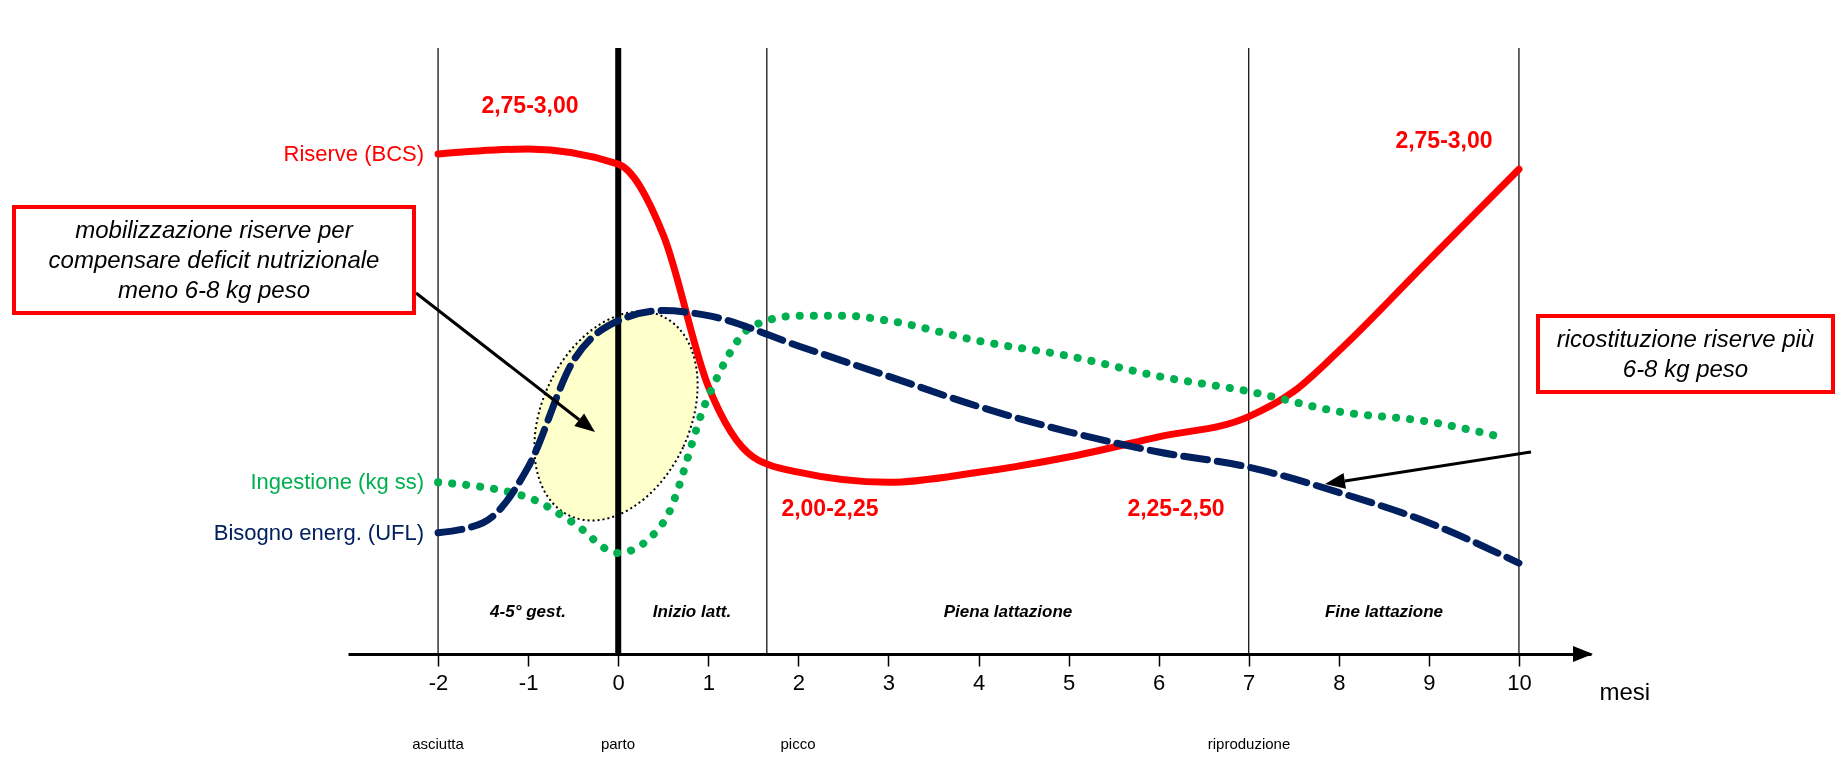  What do you see at coordinates (1444, 140) in the screenshot?
I see `annotation: 2,75-3,00` at bounding box center [1444, 140].